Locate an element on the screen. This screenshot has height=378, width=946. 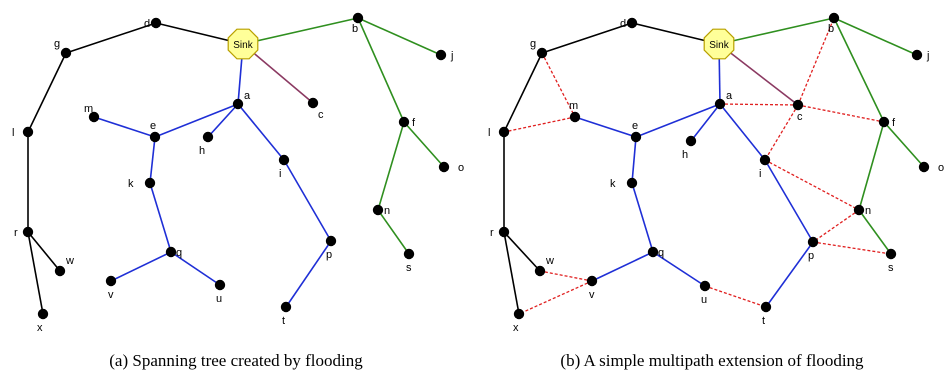
node-label-v: v is located at coordinates (592, 295).